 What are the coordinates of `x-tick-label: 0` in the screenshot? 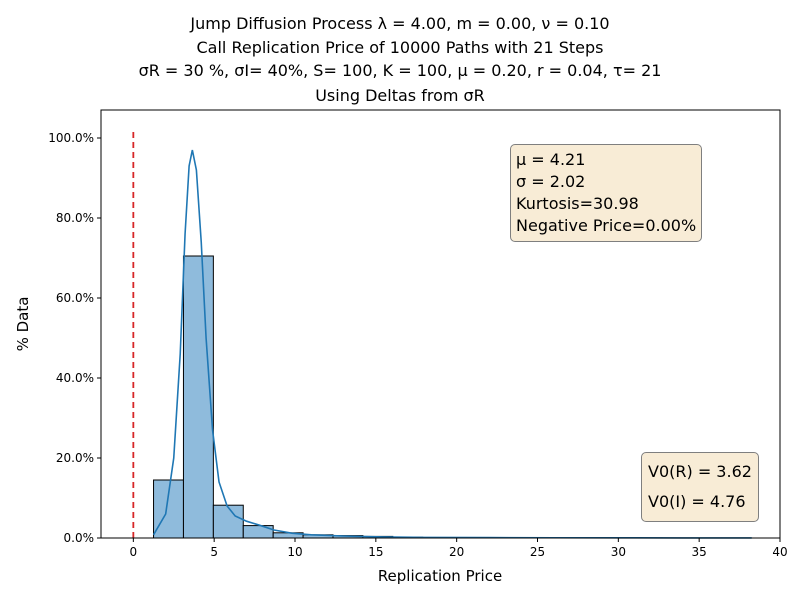 It's located at (134, 552).